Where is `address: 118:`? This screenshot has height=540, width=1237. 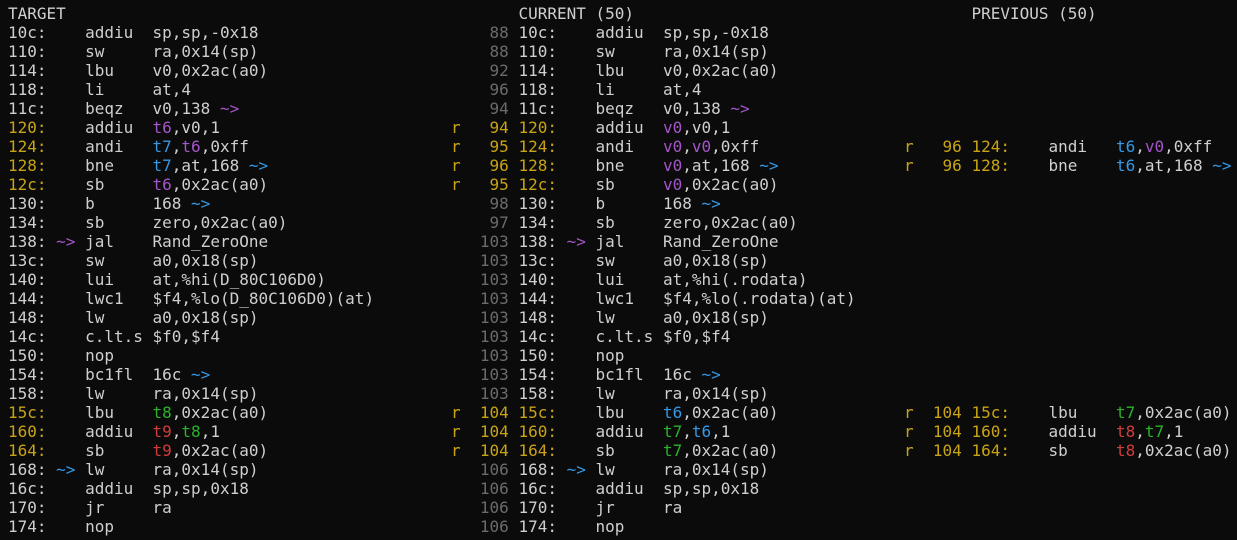 address: 118: is located at coordinates (542, 89).